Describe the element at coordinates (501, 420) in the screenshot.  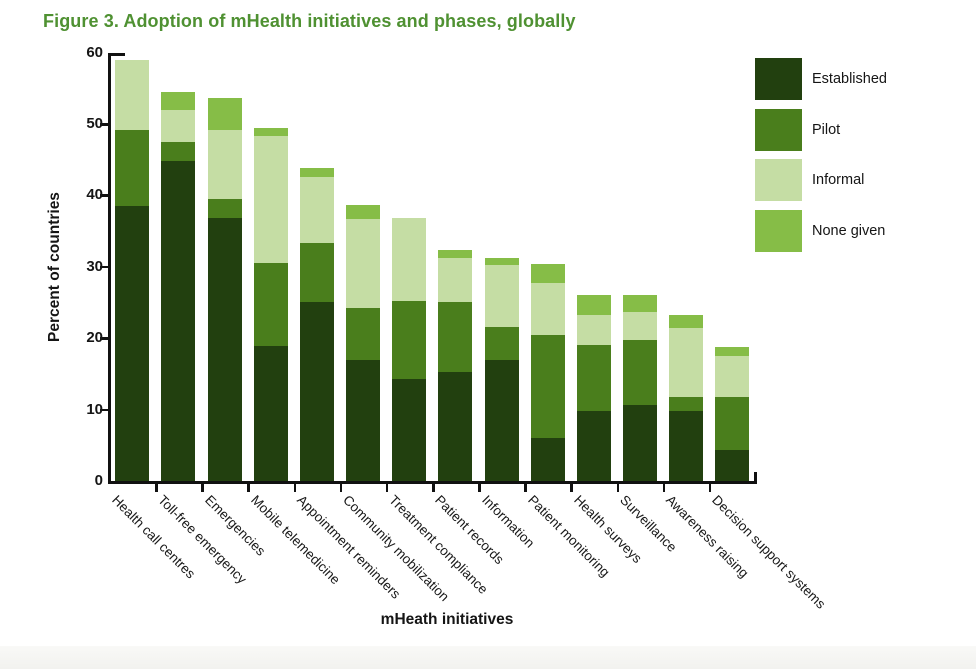
I see `bar-segment-established-information` at that location.